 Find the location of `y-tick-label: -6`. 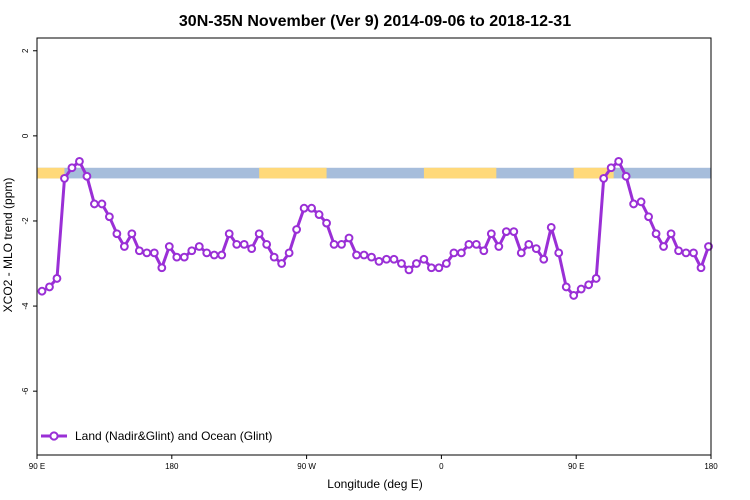

y-tick-label: -6 is located at coordinates (25, 391).